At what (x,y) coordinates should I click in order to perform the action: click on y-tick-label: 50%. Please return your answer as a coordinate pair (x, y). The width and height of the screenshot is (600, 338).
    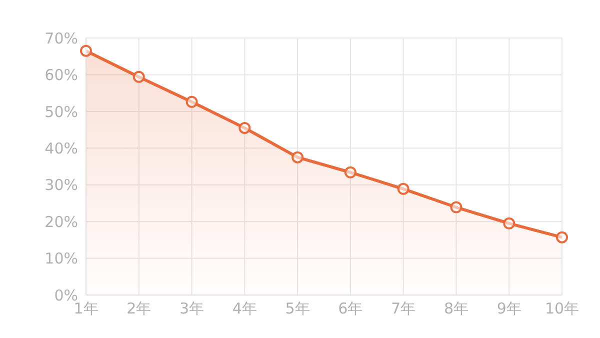
    Looking at the image, I should click on (61, 111).